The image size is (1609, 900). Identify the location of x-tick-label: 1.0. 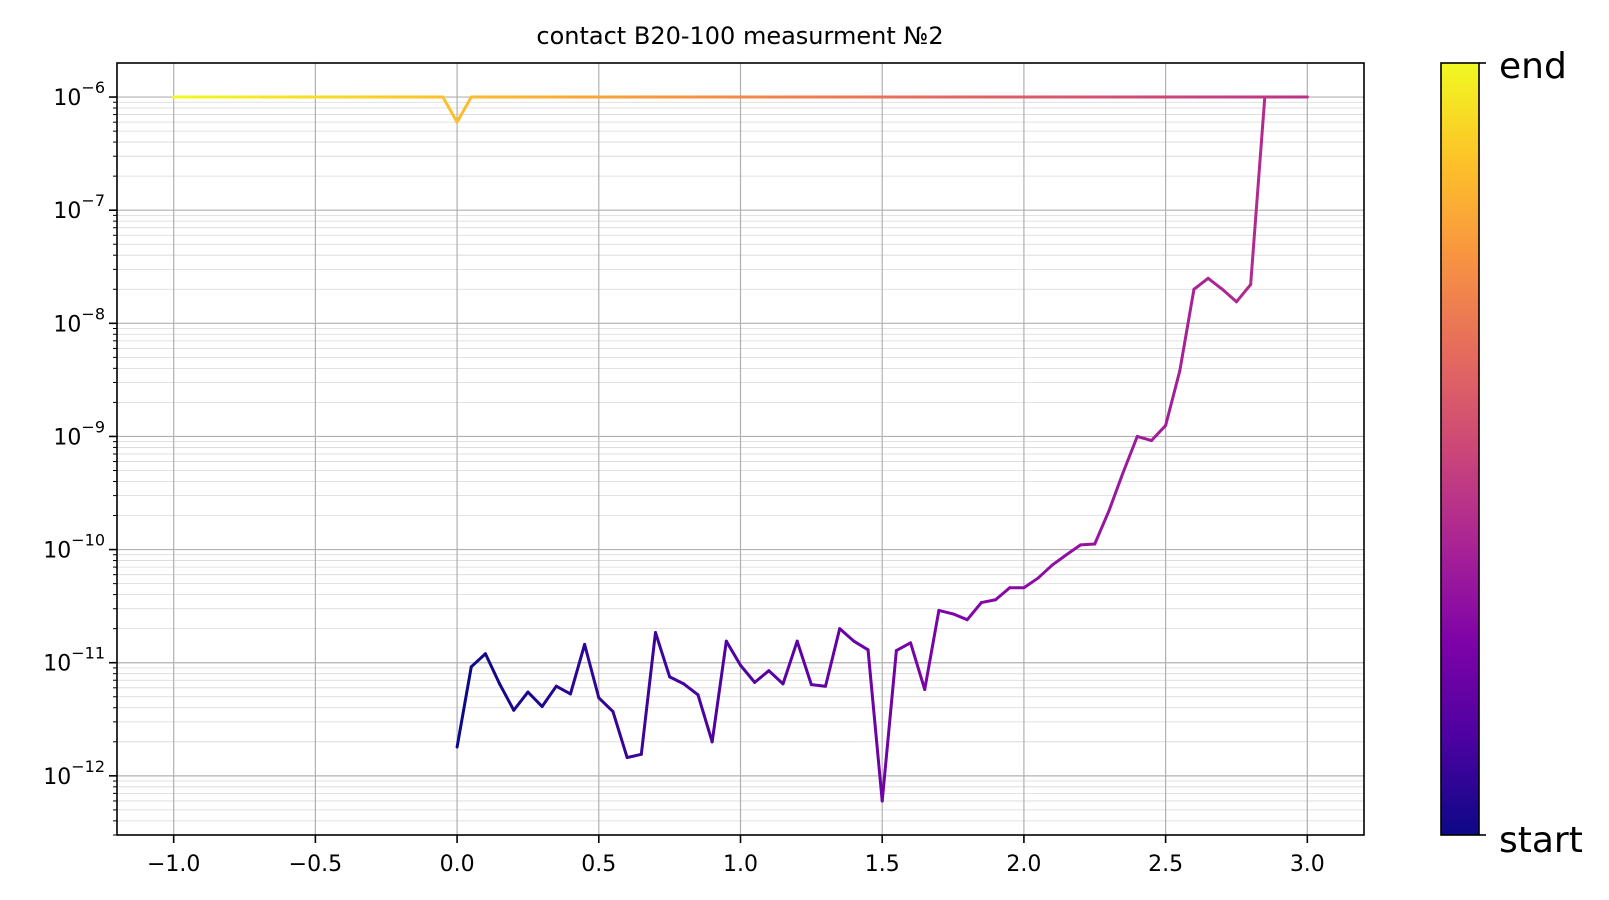
(740, 864).